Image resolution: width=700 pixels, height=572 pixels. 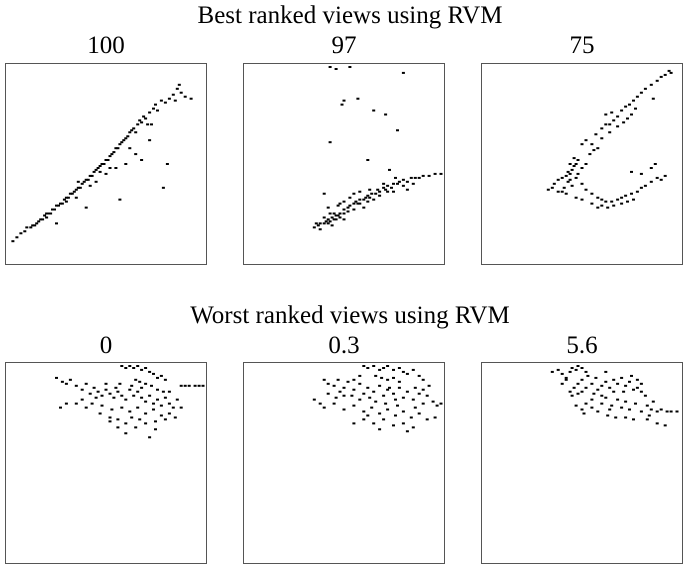 What do you see at coordinates (344, 345) in the screenshot?
I see `panel-label-4: 0.3` at bounding box center [344, 345].